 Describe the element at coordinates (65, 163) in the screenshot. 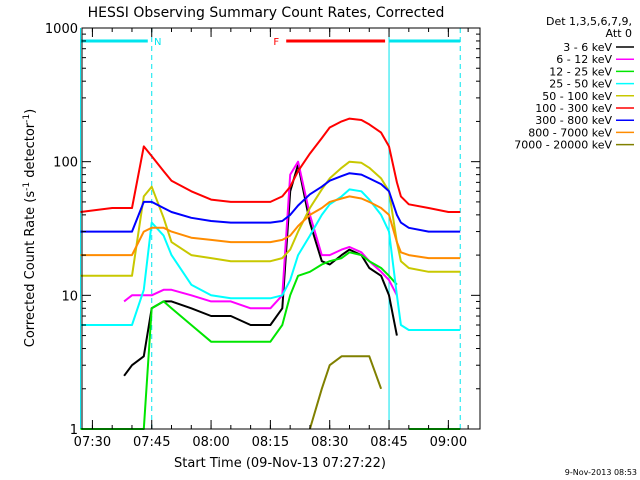

I see `y-tick-label: 100` at that location.